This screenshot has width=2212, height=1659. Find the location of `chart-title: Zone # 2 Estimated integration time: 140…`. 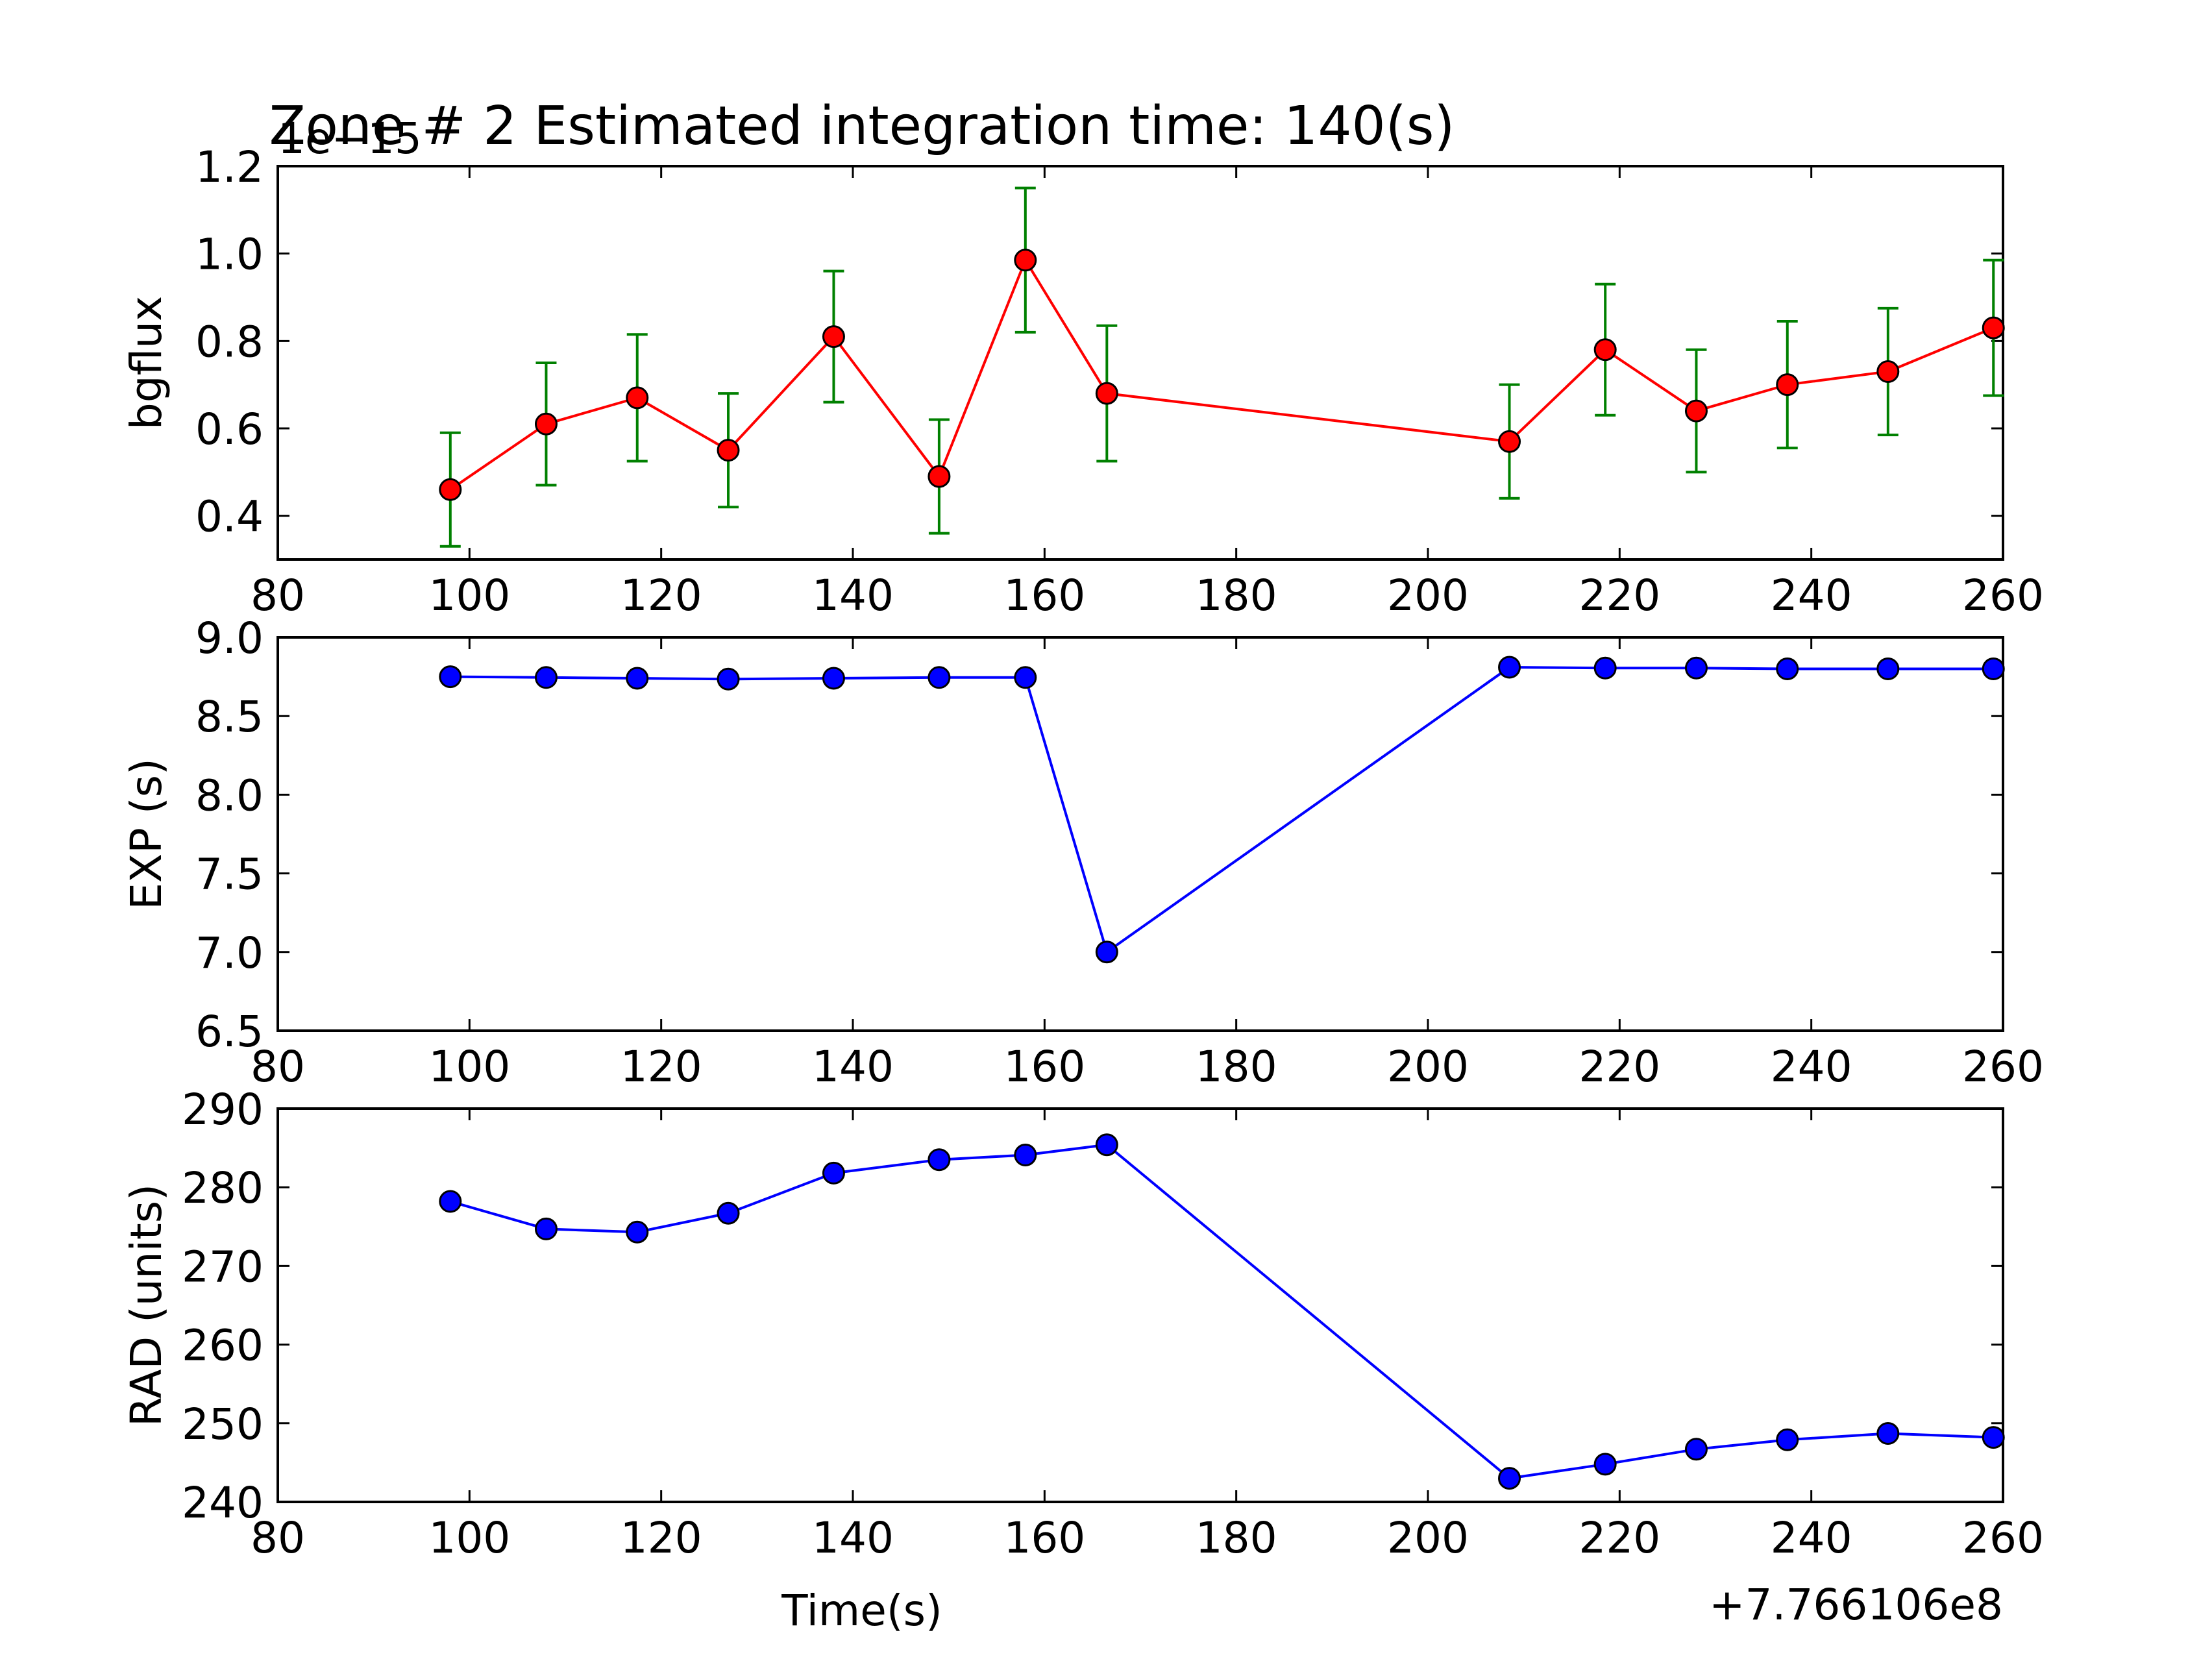

chart-title: Zone # 2 Estimated integration time: 140… is located at coordinates (862, 126).